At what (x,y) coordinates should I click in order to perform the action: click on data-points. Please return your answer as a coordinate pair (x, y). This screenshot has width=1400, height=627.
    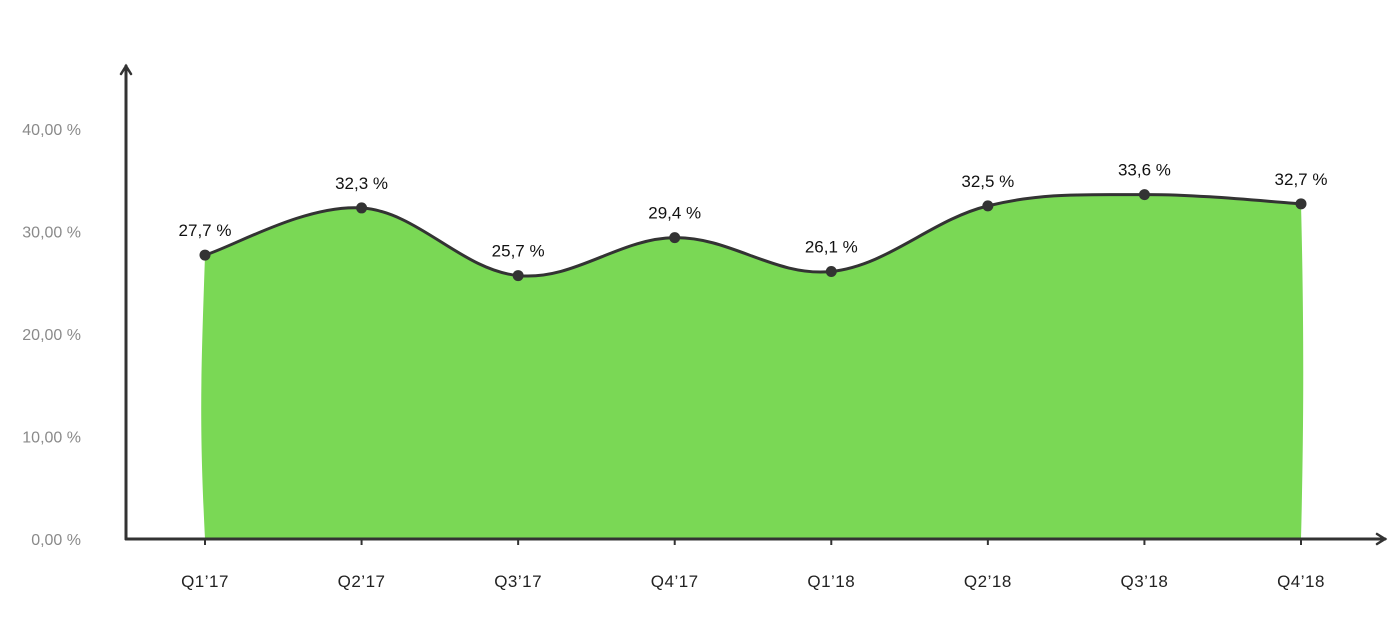
    Looking at the image, I should click on (753, 235).